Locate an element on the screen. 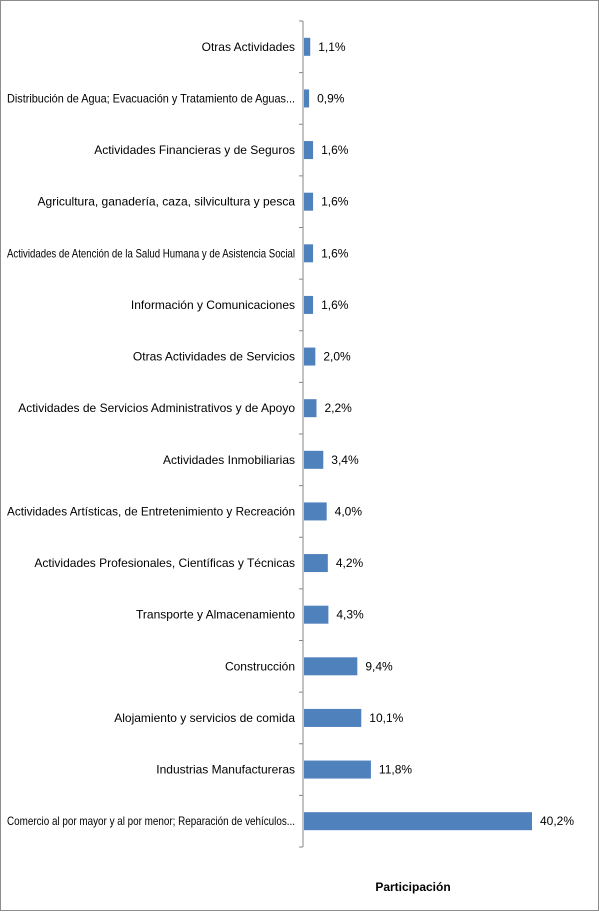  data-label: 4,3% is located at coordinates (350, 615).